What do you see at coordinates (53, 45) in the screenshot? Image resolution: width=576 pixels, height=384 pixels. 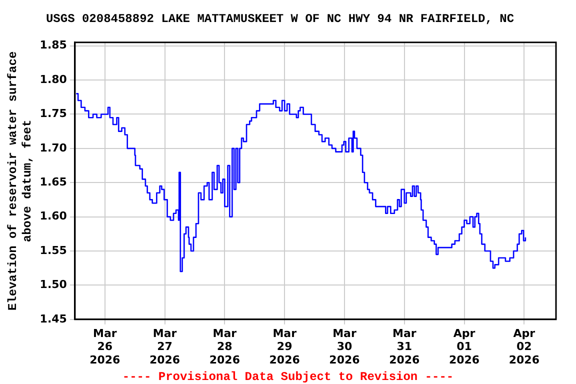 I see `y-tick-label: 1.85` at bounding box center [53, 45].